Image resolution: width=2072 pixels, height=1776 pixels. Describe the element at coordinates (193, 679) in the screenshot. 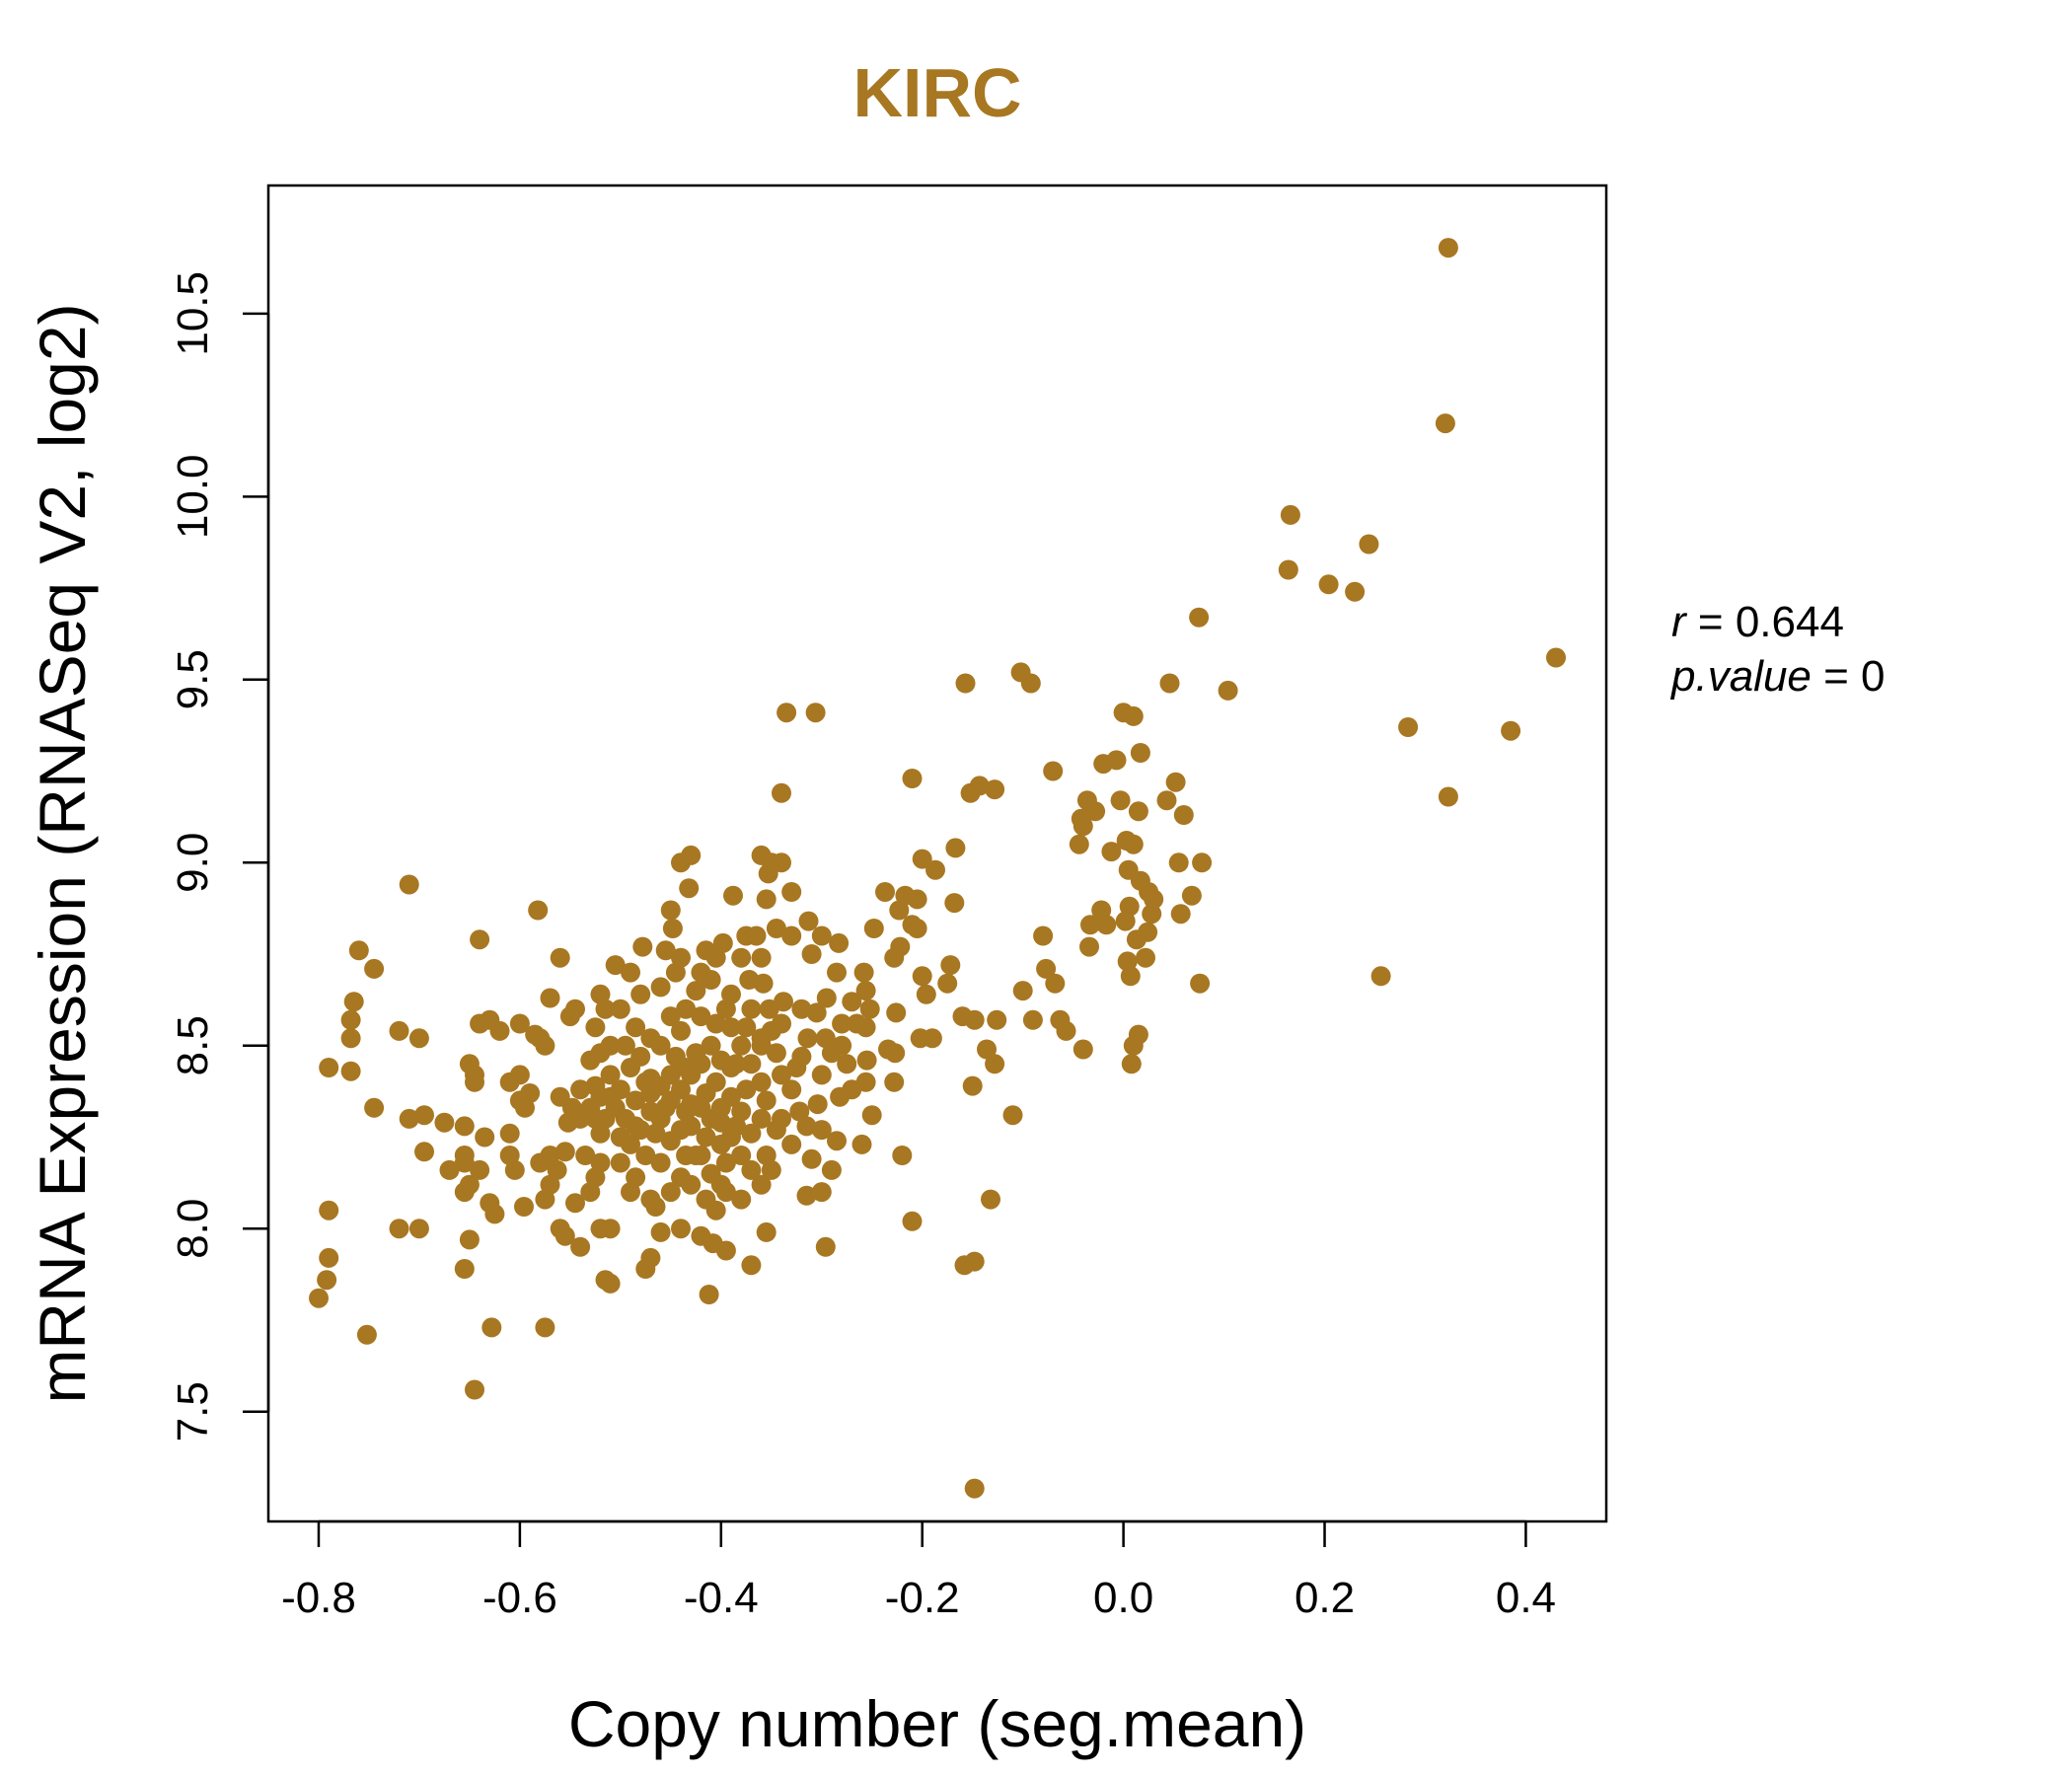

I see `y-tick-label: 9.5` at that location.